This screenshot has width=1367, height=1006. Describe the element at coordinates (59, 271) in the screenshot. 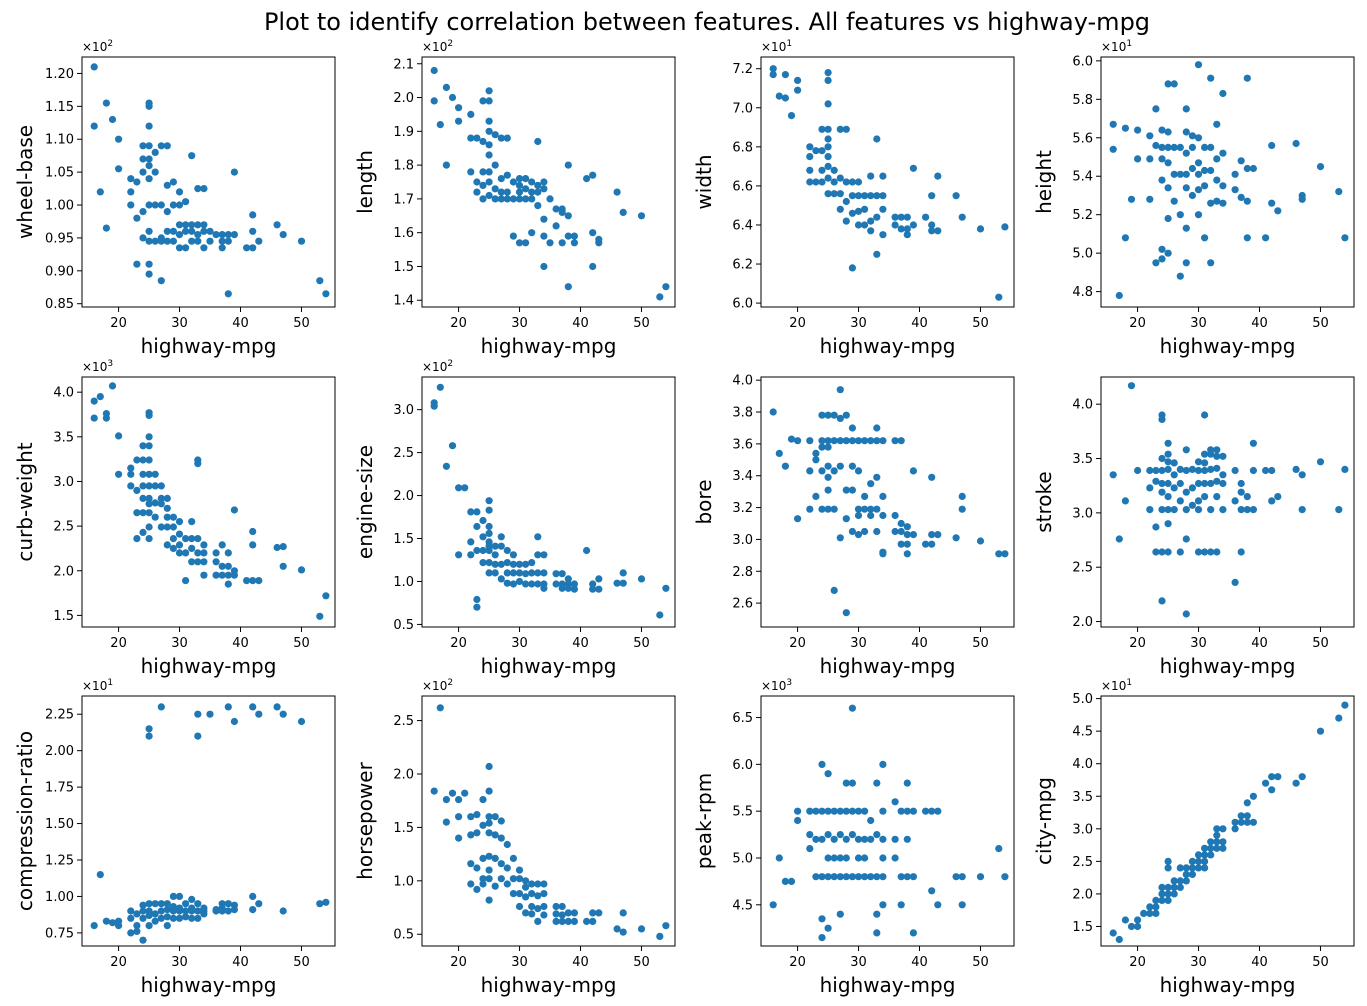

I see `y-tick-label: 0.90` at that location.